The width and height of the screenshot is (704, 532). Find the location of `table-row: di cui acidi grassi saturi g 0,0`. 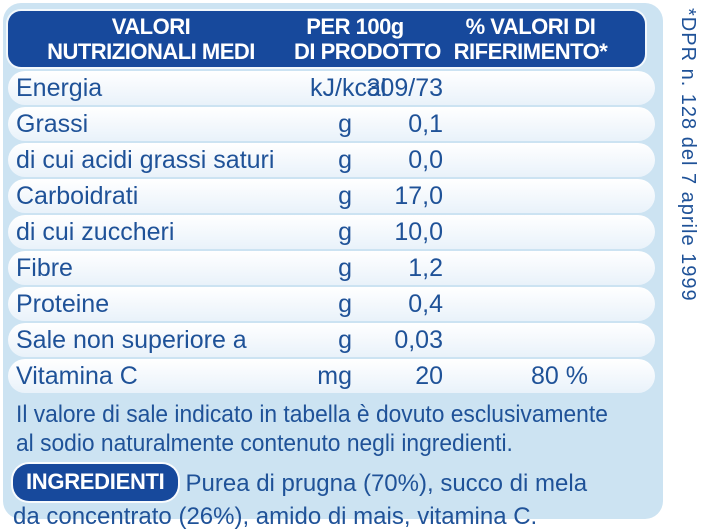

table-row: di cui acidi grassi saturi g 0,0 is located at coordinates (331, 160).